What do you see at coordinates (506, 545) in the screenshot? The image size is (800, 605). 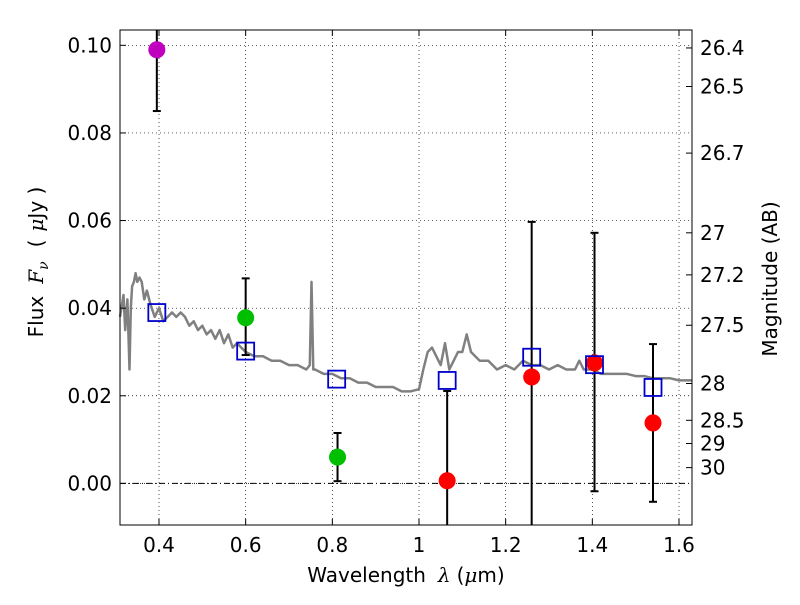 I see `x-tick-label: 1.2` at bounding box center [506, 545].